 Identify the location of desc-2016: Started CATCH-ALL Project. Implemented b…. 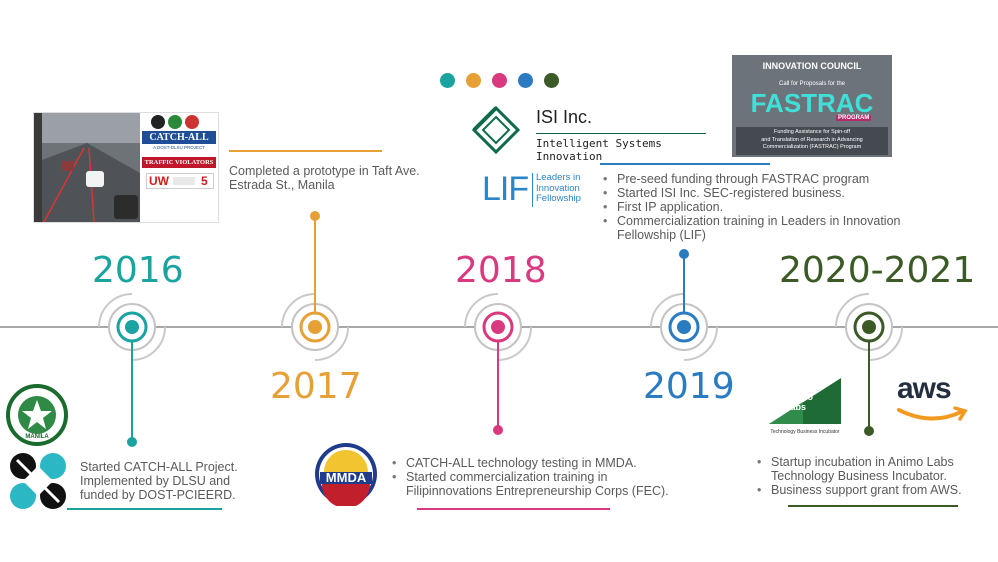
(159, 481).